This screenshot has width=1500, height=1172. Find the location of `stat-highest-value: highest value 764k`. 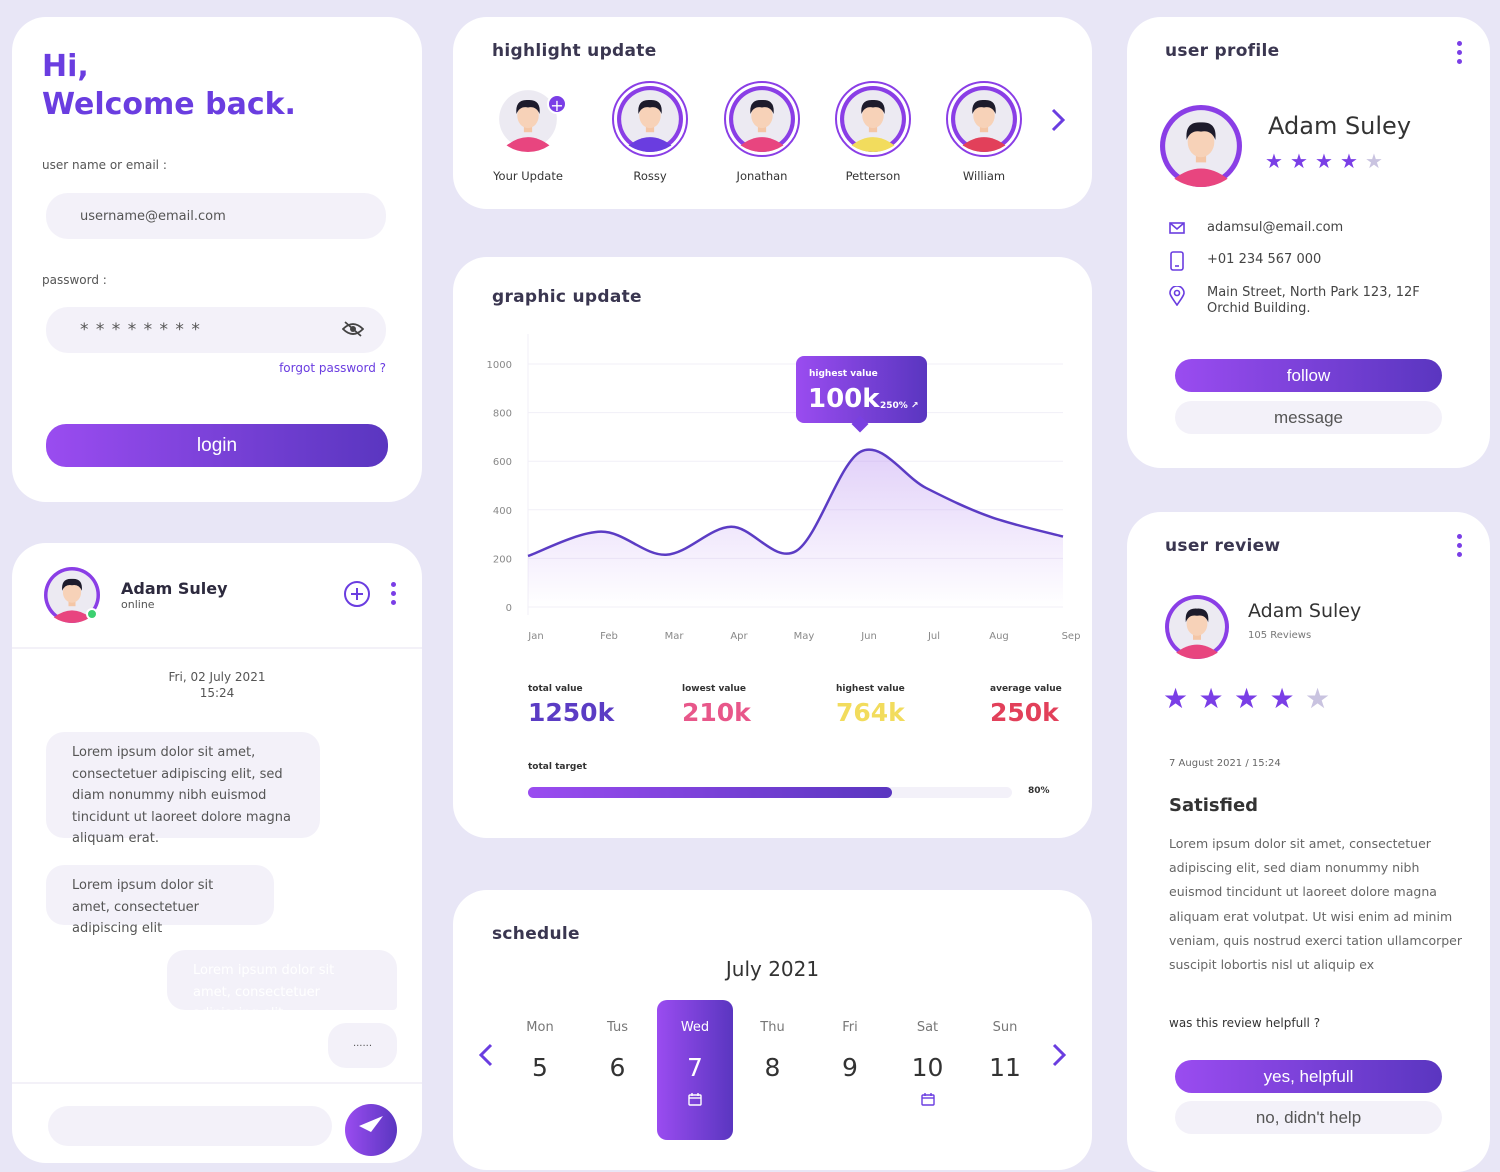

stat-highest-value: highest value 764k is located at coordinates (870, 705).